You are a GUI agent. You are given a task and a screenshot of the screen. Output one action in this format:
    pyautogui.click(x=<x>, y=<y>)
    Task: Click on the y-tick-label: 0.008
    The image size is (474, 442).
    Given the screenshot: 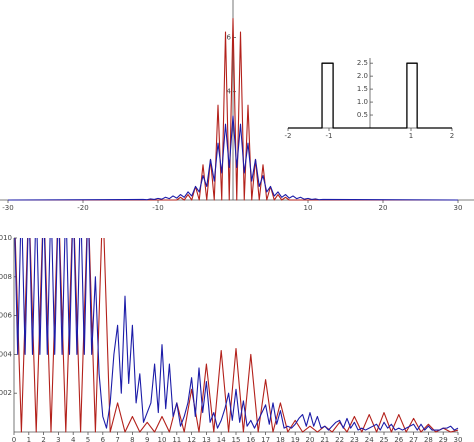 What is the action you would take?
    pyautogui.click(x=6, y=277)
    